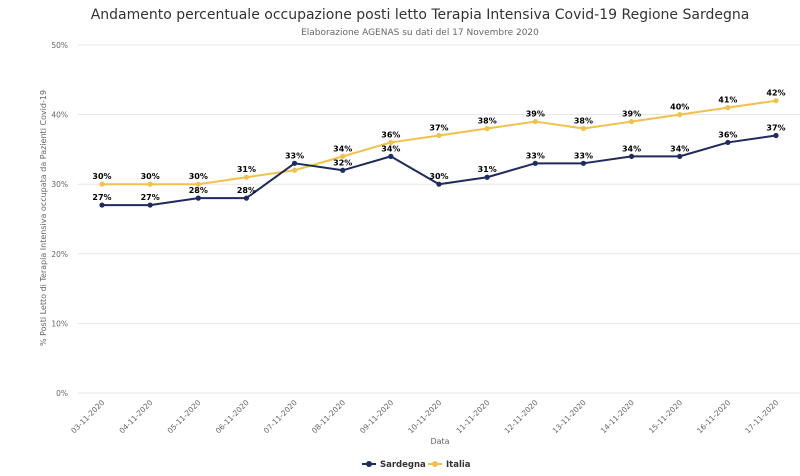 This screenshot has height=476, width=800. Describe the element at coordinates (376, 416) in the screenshot. I see `x-tick-label: 09-11-2020` at that location.